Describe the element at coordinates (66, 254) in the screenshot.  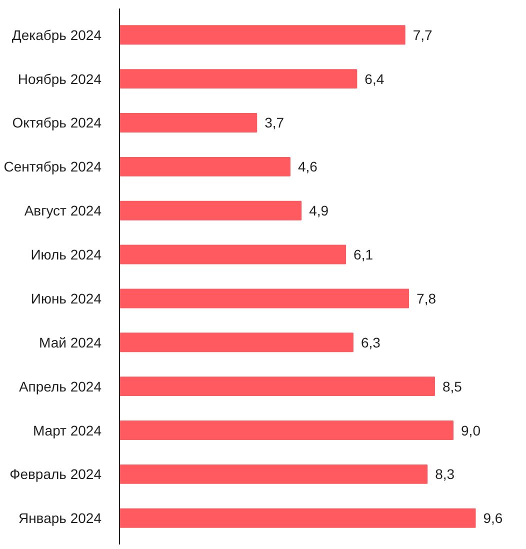
I see `y-tick-label: Июль 2024` at that location.